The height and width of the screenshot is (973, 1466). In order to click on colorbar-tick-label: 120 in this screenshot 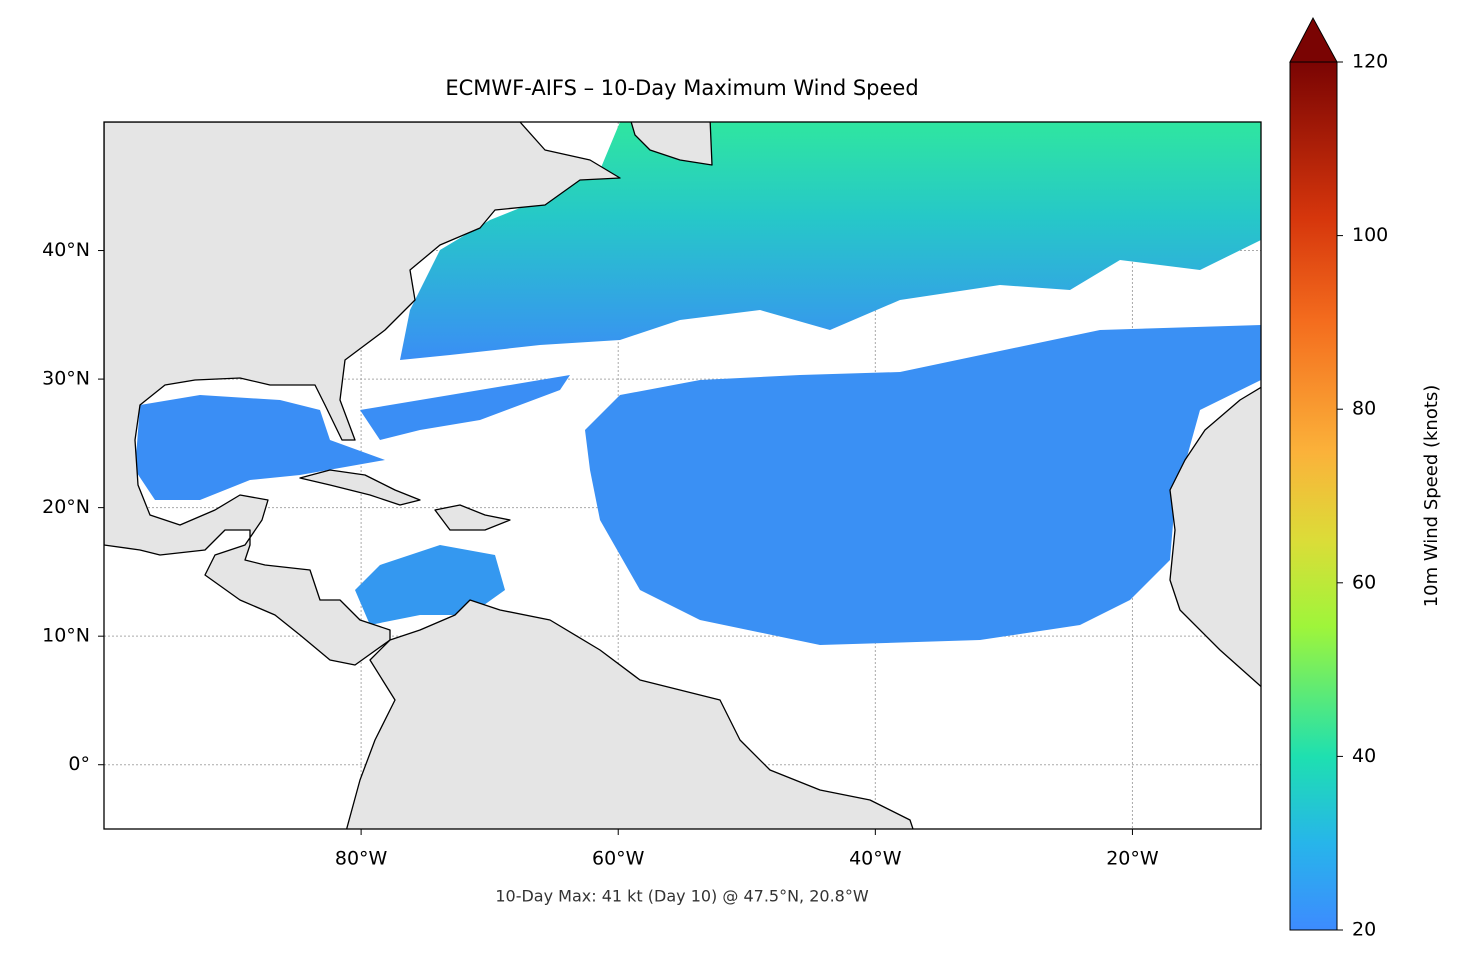, I will do `click(1370, 62)`.